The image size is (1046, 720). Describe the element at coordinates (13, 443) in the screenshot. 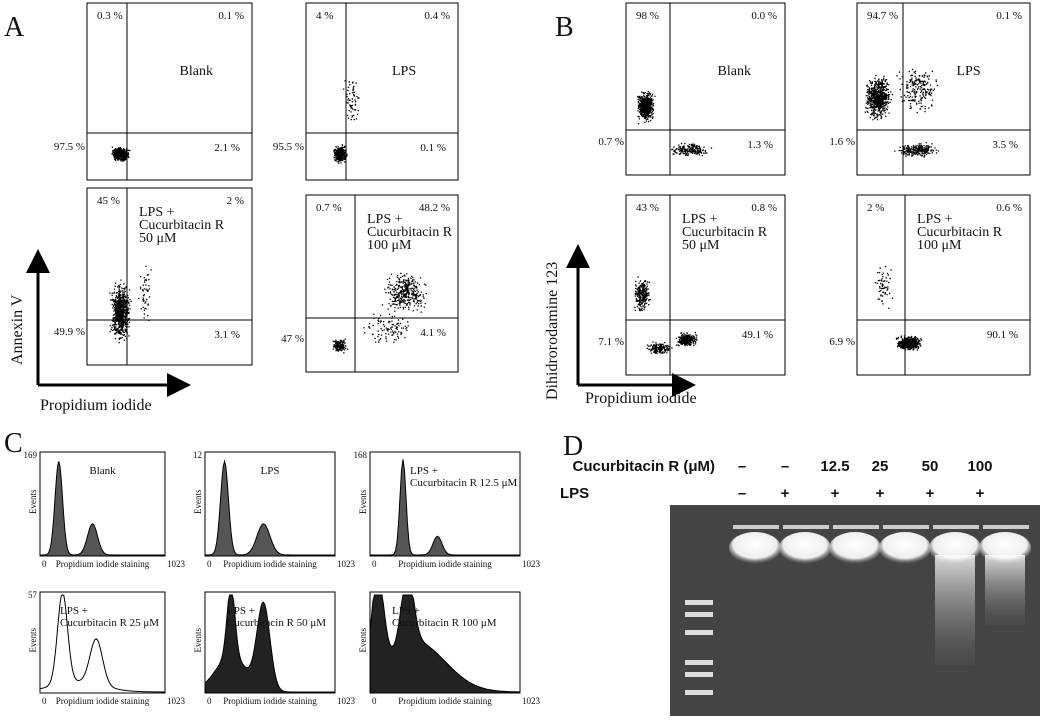

I see `panel-label: C` at that location.